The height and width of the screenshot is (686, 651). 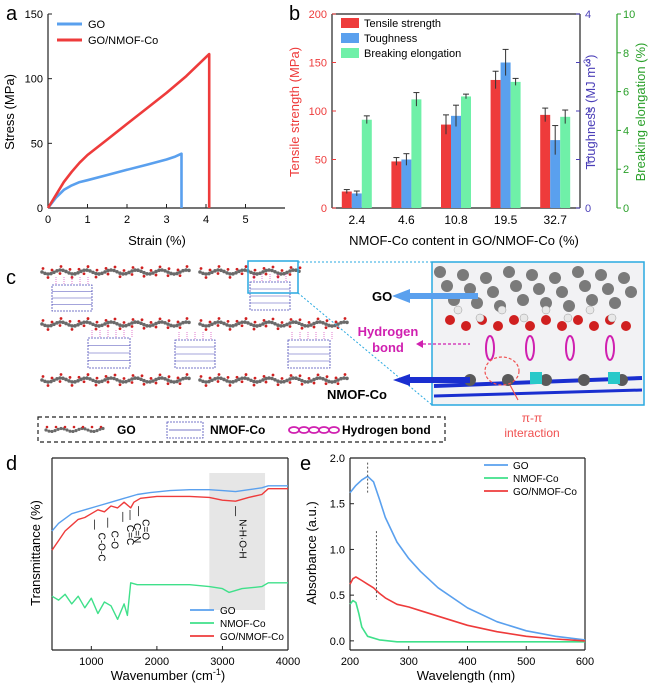 I want to click on hydrogen-atom, so click(x=590, y=310).